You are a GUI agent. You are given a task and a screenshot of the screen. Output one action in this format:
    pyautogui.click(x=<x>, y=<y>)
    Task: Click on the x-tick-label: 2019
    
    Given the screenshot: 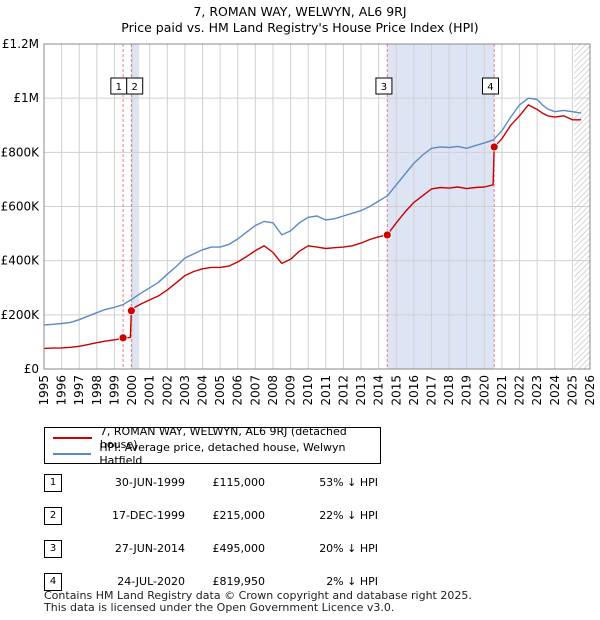 What is the action you would take?
    pyautogui.click(x=467, y=390)
    